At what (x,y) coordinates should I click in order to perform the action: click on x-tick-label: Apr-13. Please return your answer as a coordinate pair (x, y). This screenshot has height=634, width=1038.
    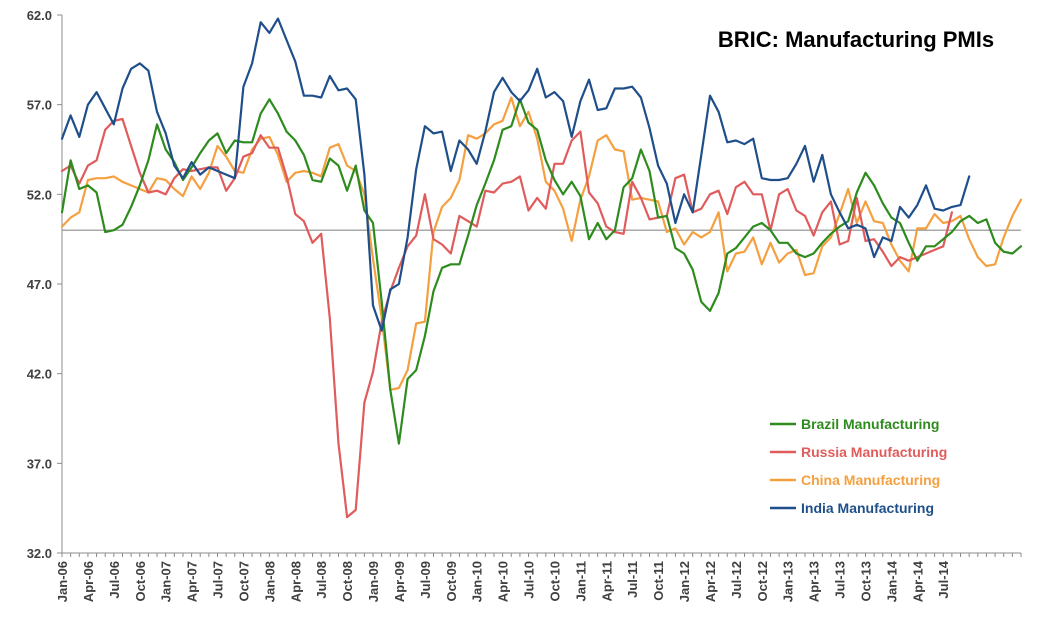
    Looking at the image, I should click on (814, 581).